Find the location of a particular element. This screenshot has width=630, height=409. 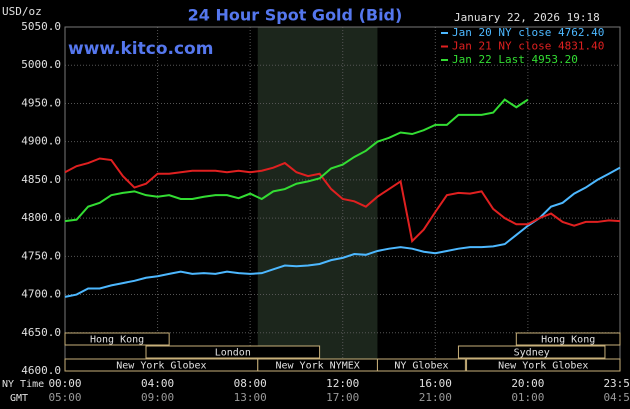

y-tick-label: 4750.0 is located at coordinates (41, 255).